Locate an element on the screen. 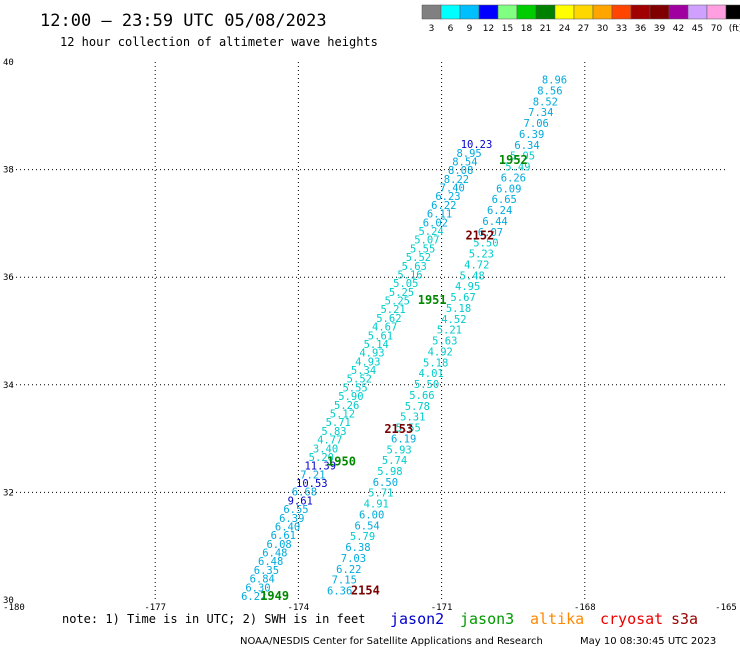  legend-label: 9 is located at coordinates (470, 29).